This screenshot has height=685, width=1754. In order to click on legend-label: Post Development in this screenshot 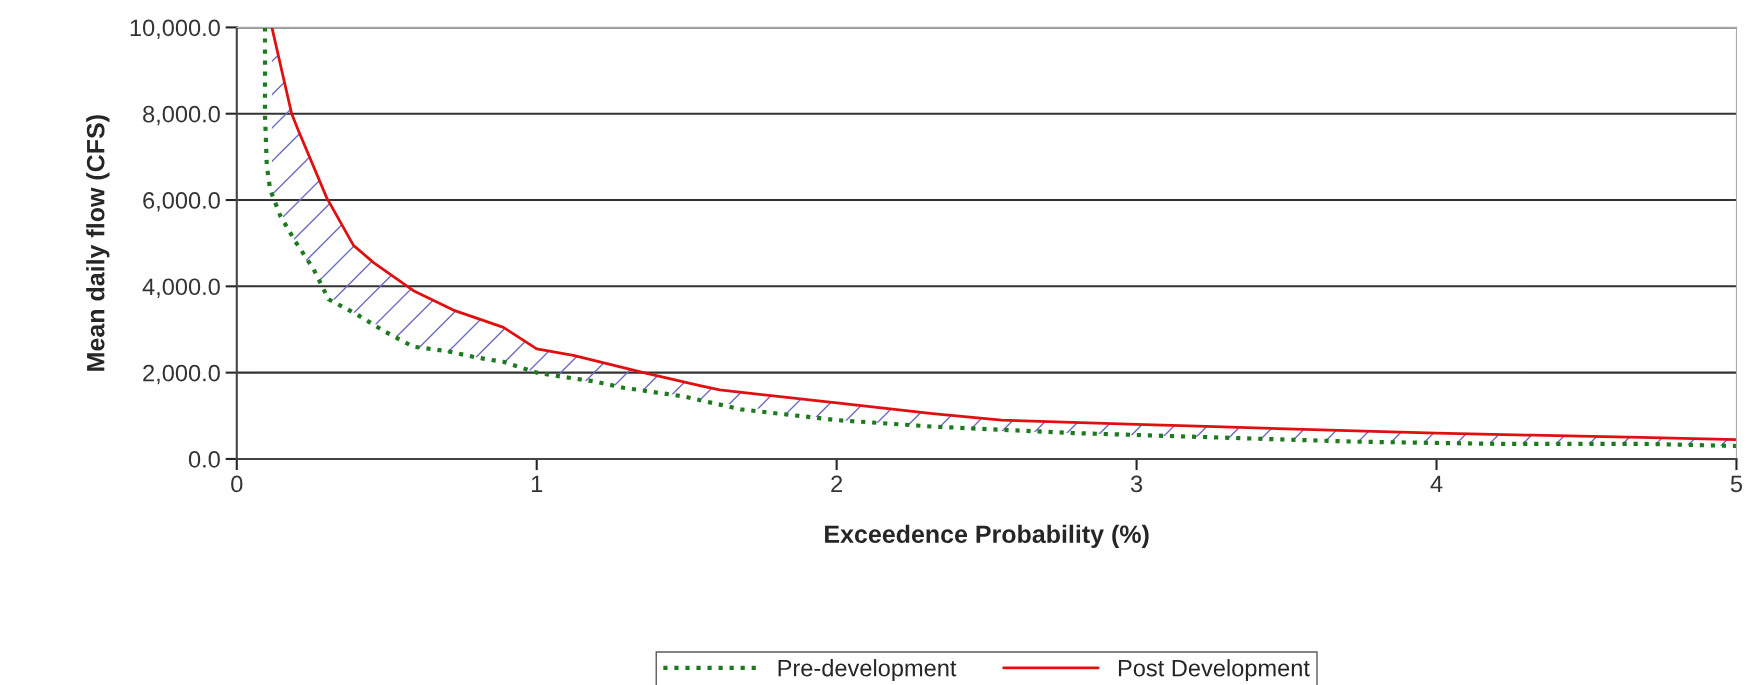, I will do `click(1214, 670)`.